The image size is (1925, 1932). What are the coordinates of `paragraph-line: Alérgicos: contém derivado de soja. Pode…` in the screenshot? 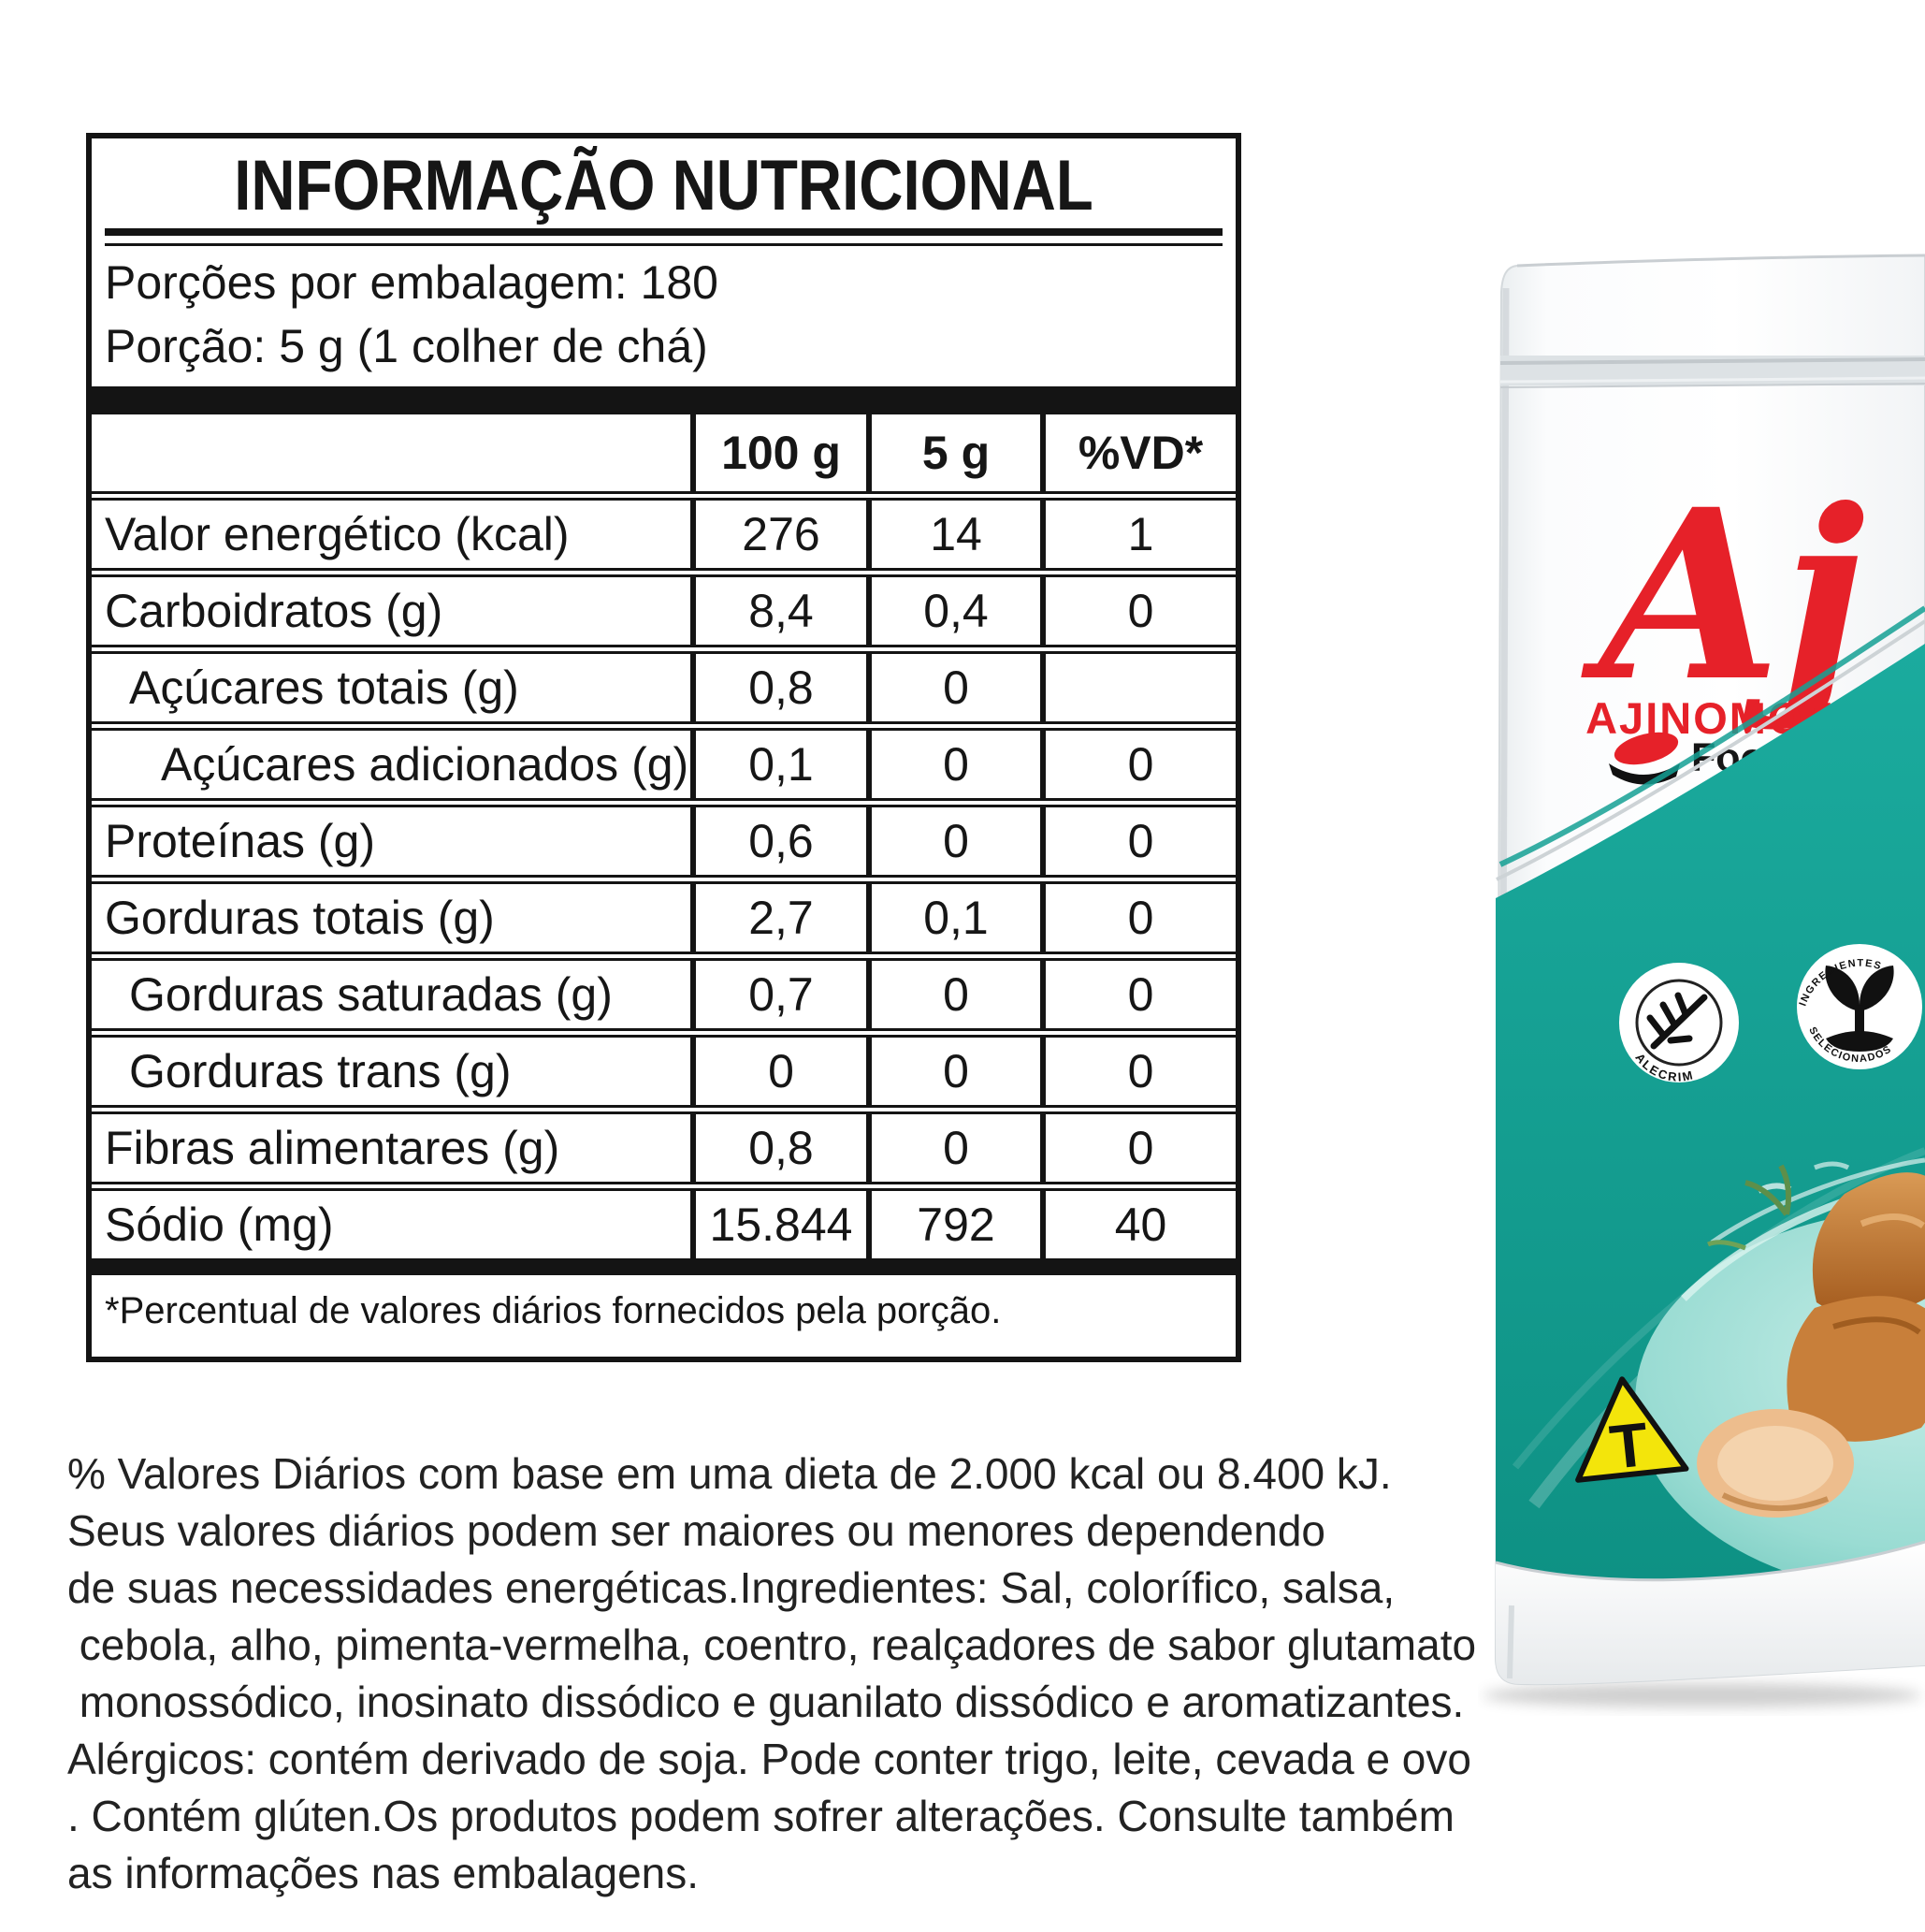 It's located at (769, 1759).